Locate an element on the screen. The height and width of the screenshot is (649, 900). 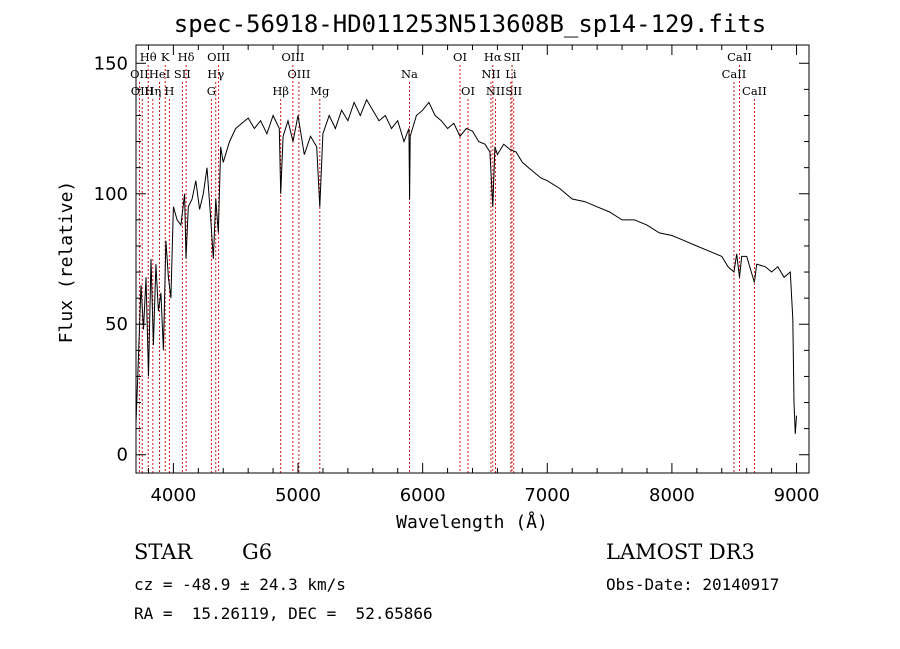
line-label: Na is located at coordinates (409, 74).